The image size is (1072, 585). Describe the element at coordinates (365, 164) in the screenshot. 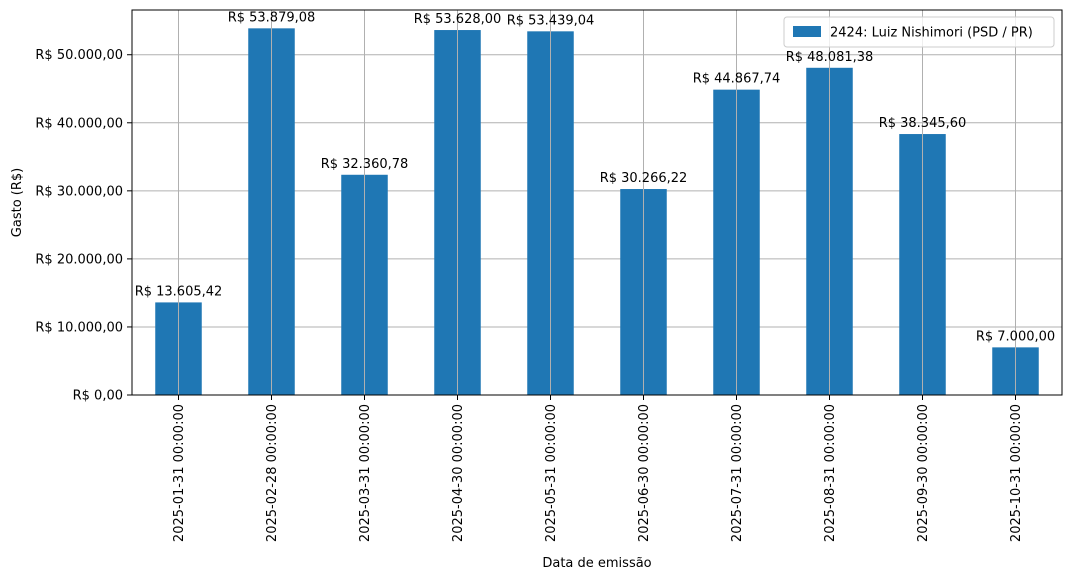

I see `data-label: R$ 32.360,78` at that location.